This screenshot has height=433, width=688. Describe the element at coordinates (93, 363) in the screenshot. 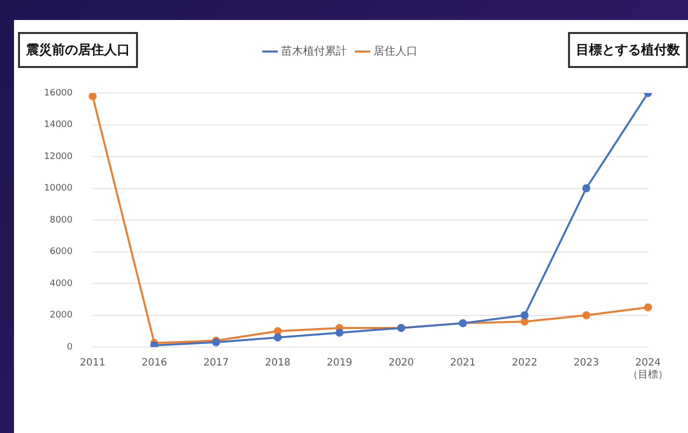

I see `x-tick-label: 2011` at that location.